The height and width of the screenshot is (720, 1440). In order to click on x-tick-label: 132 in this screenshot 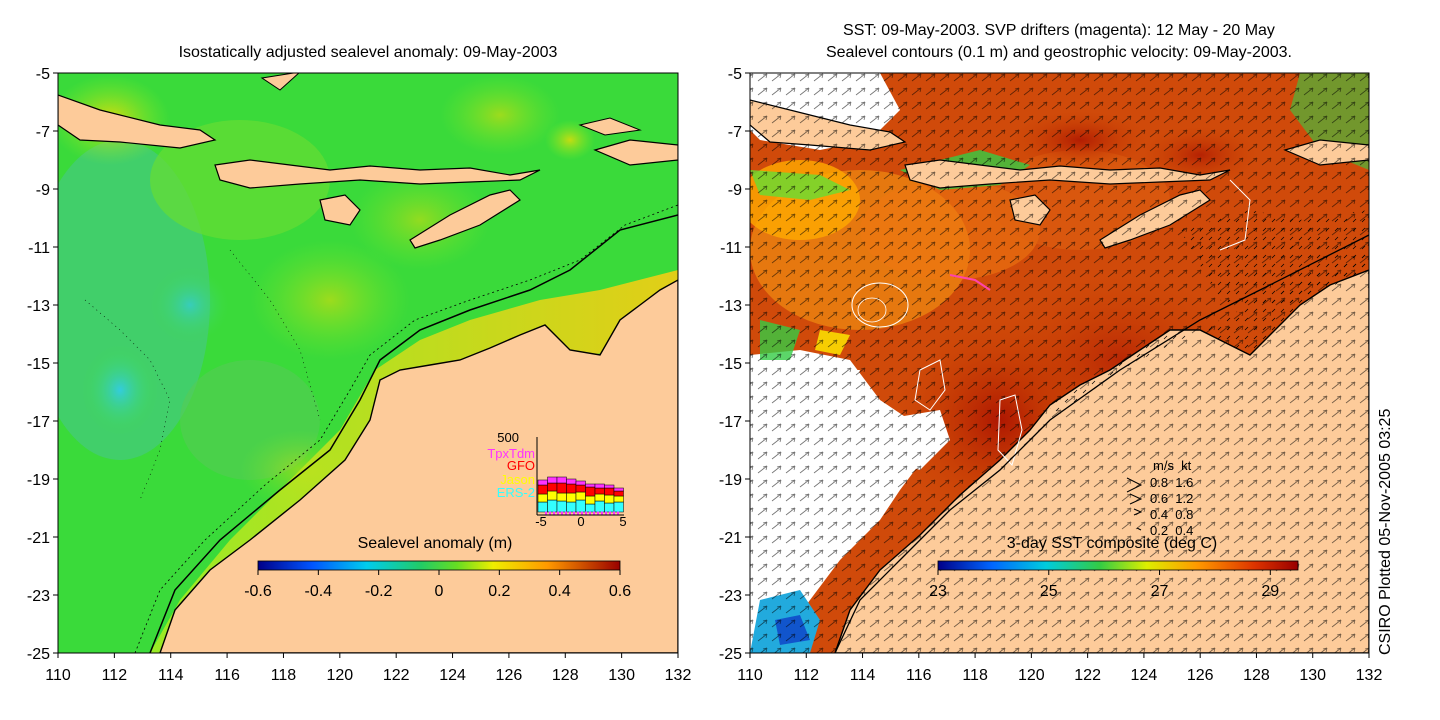, I will do `click(678, 675)`.